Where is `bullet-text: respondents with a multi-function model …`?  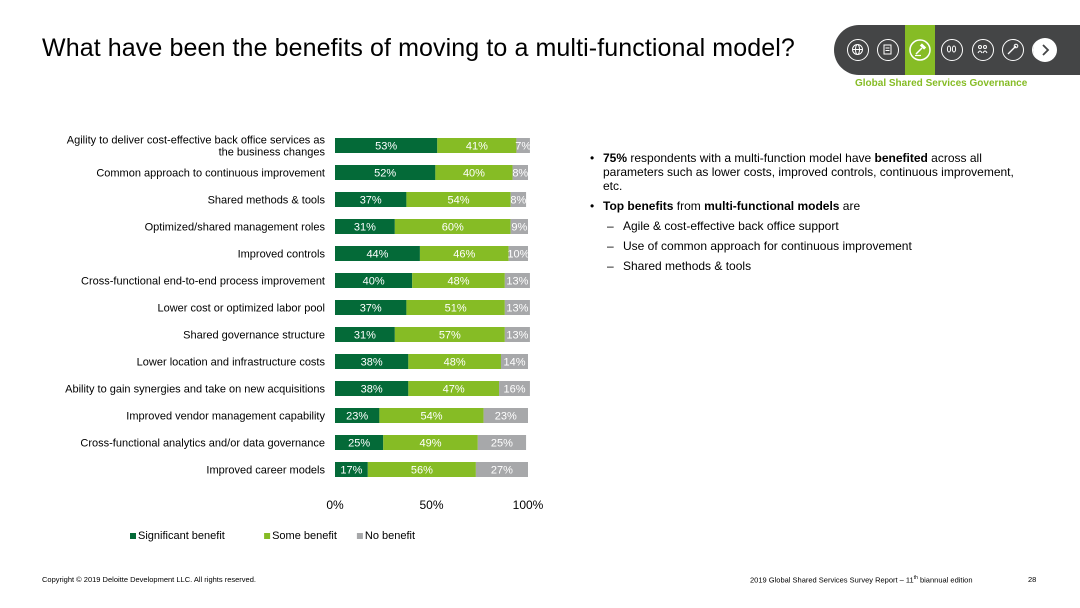
bullet-text: respondents with a multi-function model … is located at coordinates (751, 158).